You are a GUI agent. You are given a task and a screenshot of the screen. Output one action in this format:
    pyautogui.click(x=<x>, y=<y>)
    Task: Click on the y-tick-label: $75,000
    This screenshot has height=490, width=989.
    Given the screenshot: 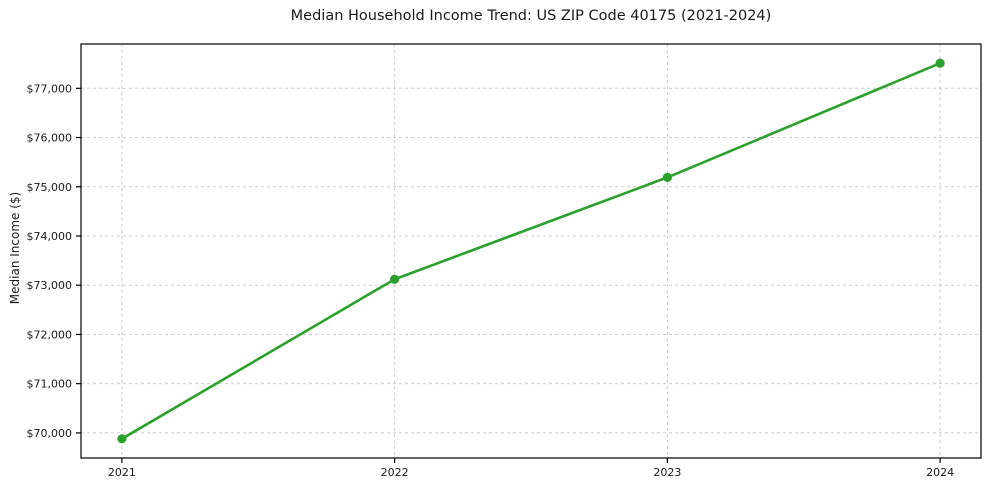 What is the action you would take?
    pyautogui.click(x=50, y=187)
    